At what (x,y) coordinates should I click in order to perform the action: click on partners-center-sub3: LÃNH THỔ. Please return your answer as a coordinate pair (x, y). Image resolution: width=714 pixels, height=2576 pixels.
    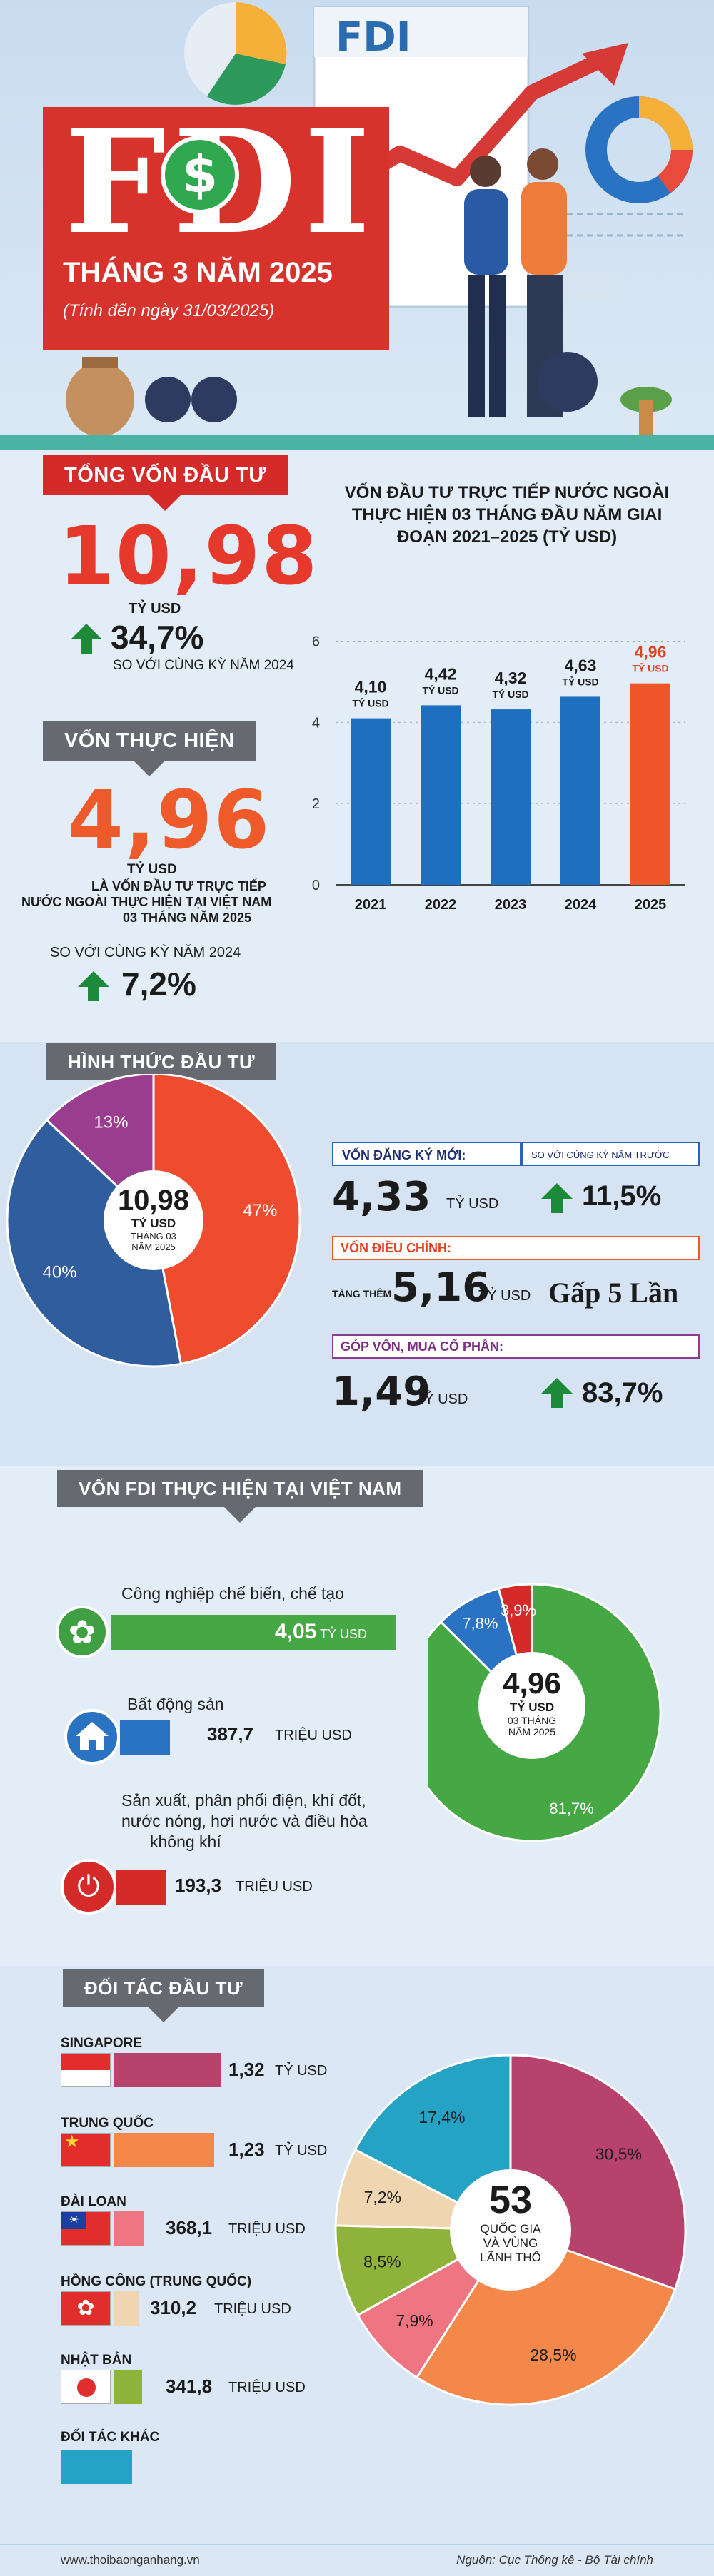
    Looking at the image, I should click on (510, 2257).